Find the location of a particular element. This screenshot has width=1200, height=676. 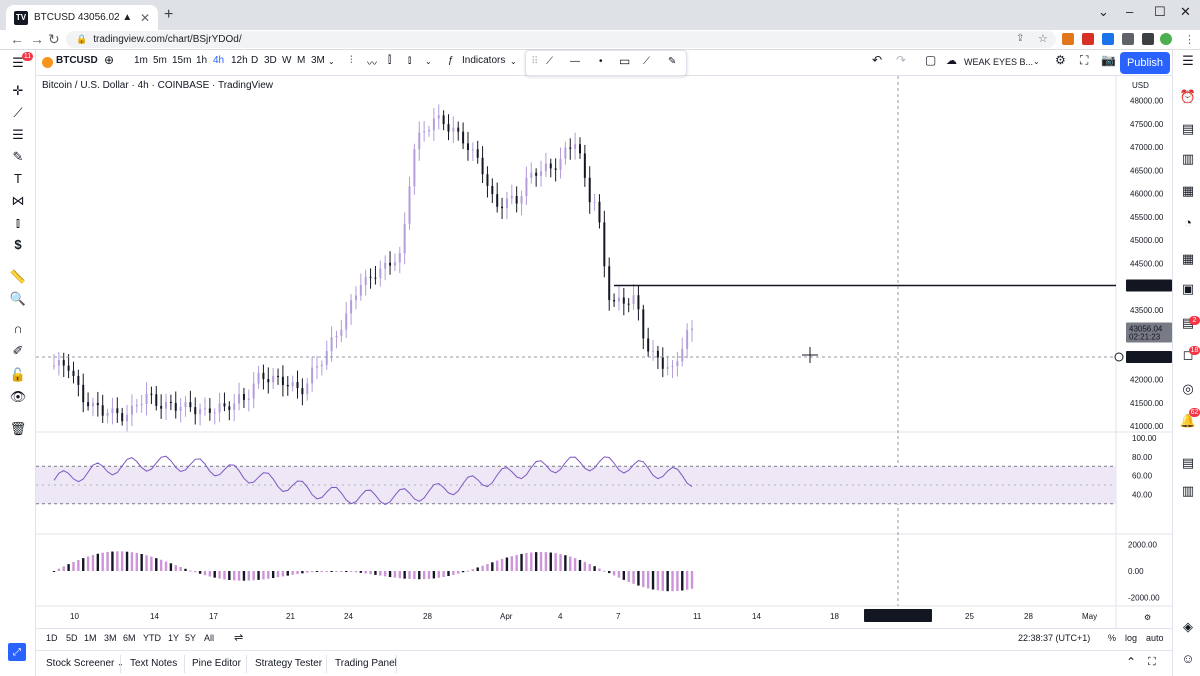

trash-icon: 🗑 is located at coordinates (18, 428).